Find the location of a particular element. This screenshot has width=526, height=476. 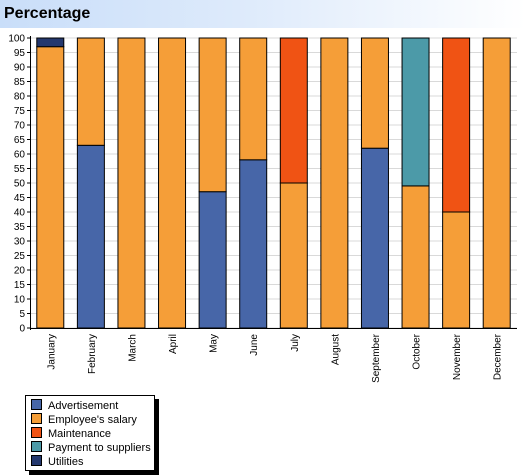

legend-label: Maintenance is located at coordinates (79, 434).